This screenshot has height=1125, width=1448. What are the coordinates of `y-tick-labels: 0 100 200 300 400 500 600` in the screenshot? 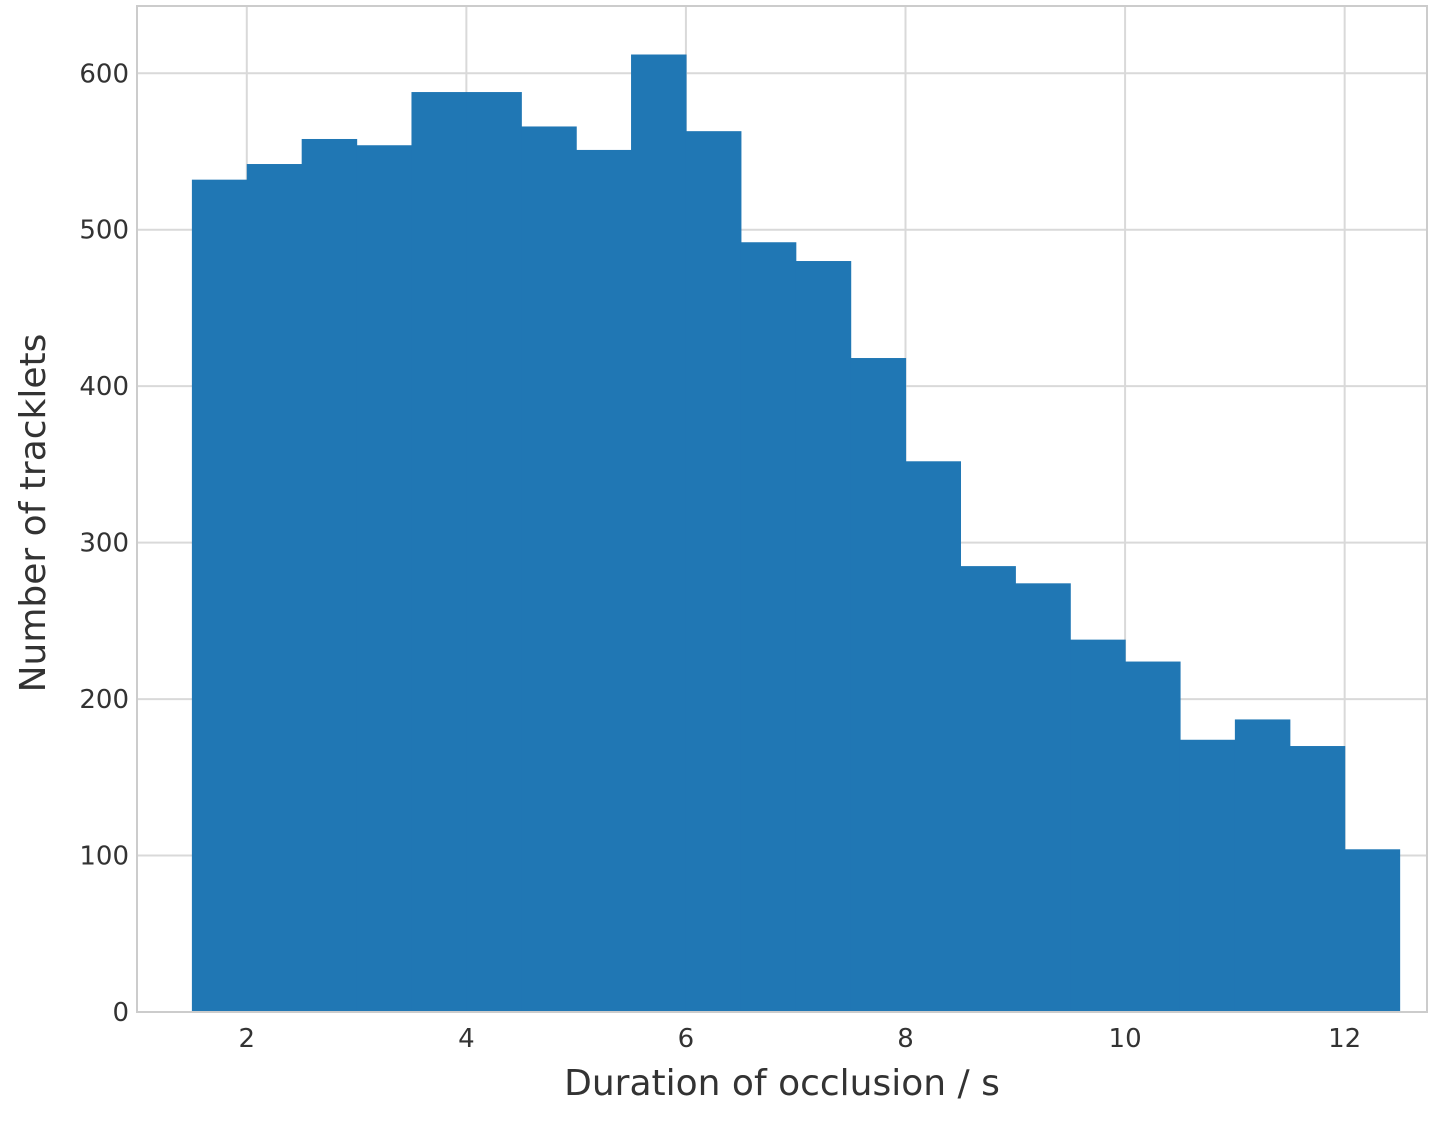 It's located at (104, 543).